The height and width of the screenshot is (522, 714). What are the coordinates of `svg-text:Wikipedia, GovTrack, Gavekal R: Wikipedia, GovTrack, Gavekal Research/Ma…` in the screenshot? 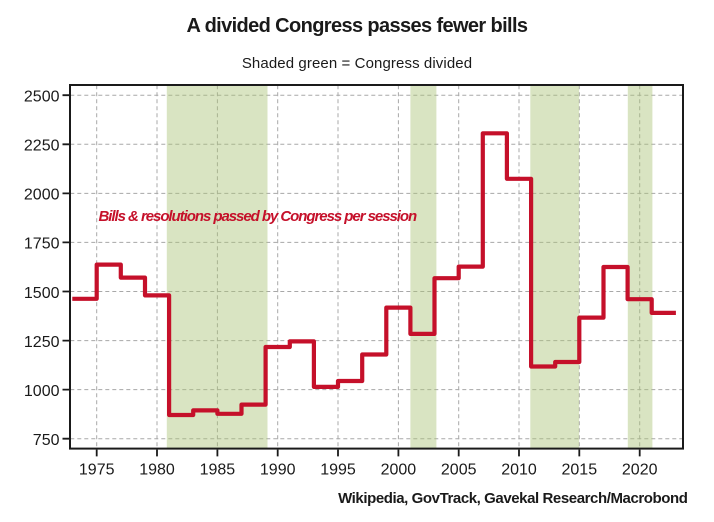 It's located at (513, 498).